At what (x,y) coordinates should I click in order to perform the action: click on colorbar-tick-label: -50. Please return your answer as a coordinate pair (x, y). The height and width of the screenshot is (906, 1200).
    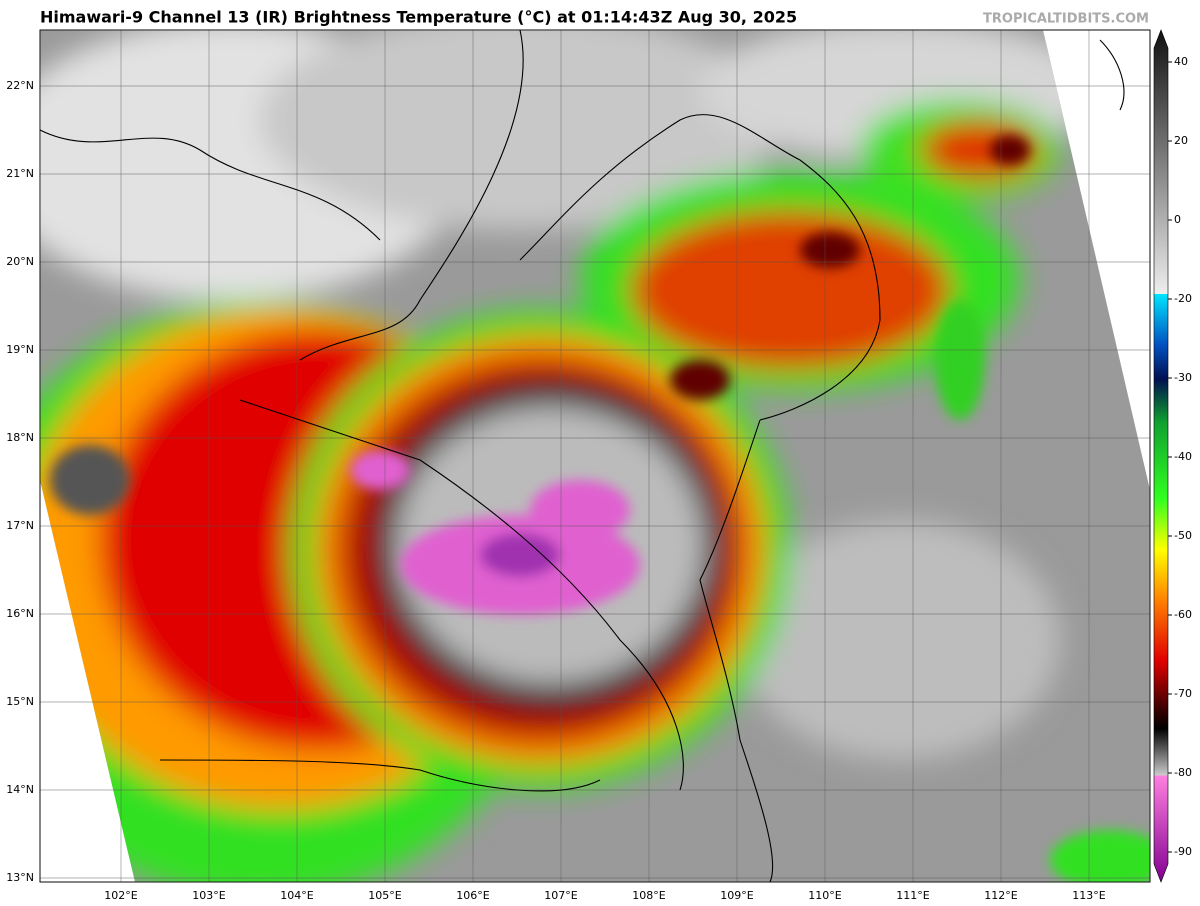
    Looking at the image, I should click on (1183, 535).